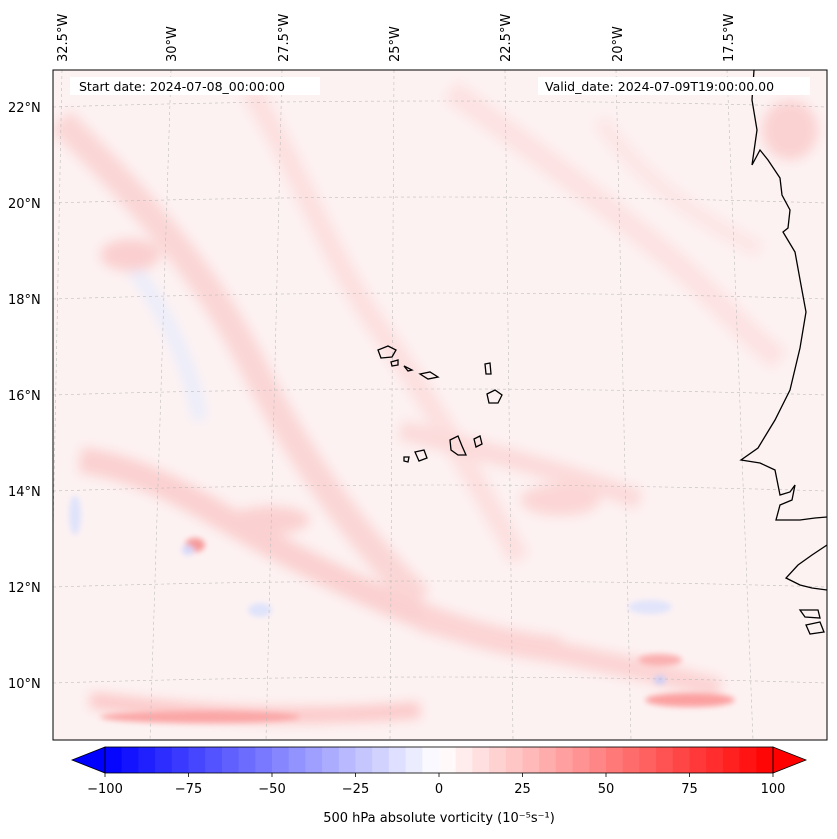 The height and width of the screenshot is (839, 837). What do you see at coordinates (188, 789) in the screenshot?
I see `colorbar-tick-label: −75` at bounding box center [188, 789].